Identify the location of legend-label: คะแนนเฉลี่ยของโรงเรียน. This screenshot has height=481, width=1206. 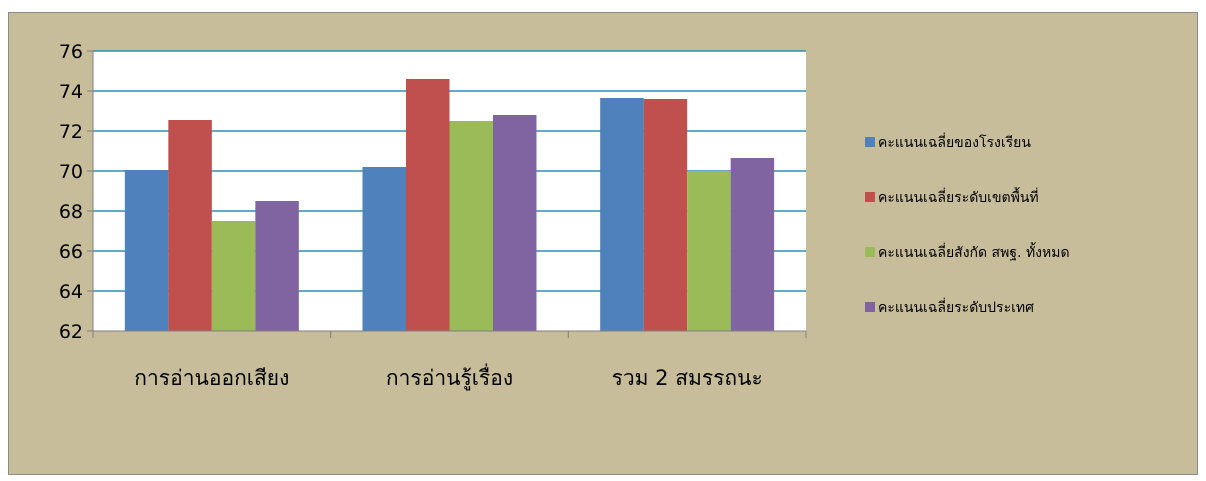
(954, 142).